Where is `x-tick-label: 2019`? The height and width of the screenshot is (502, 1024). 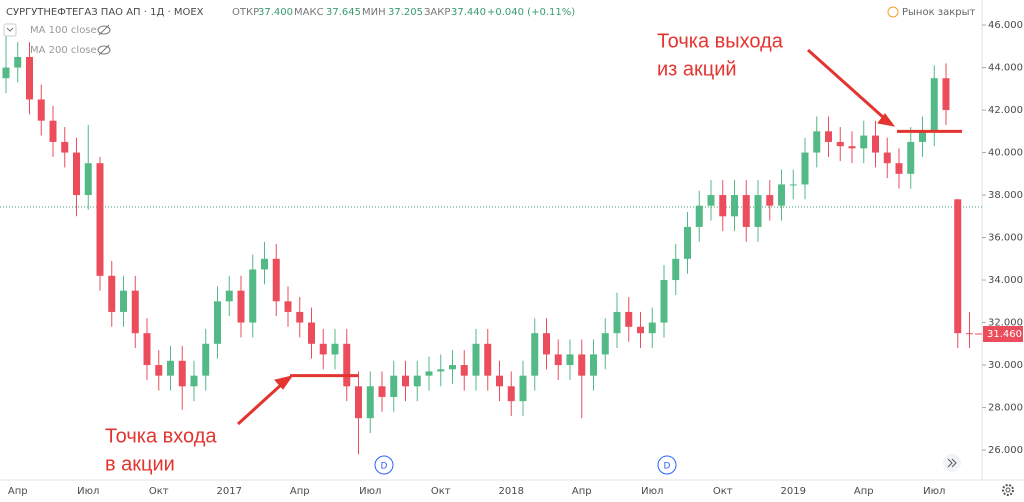
x-tick-label: 2019 is located at coordinates (793, 491).